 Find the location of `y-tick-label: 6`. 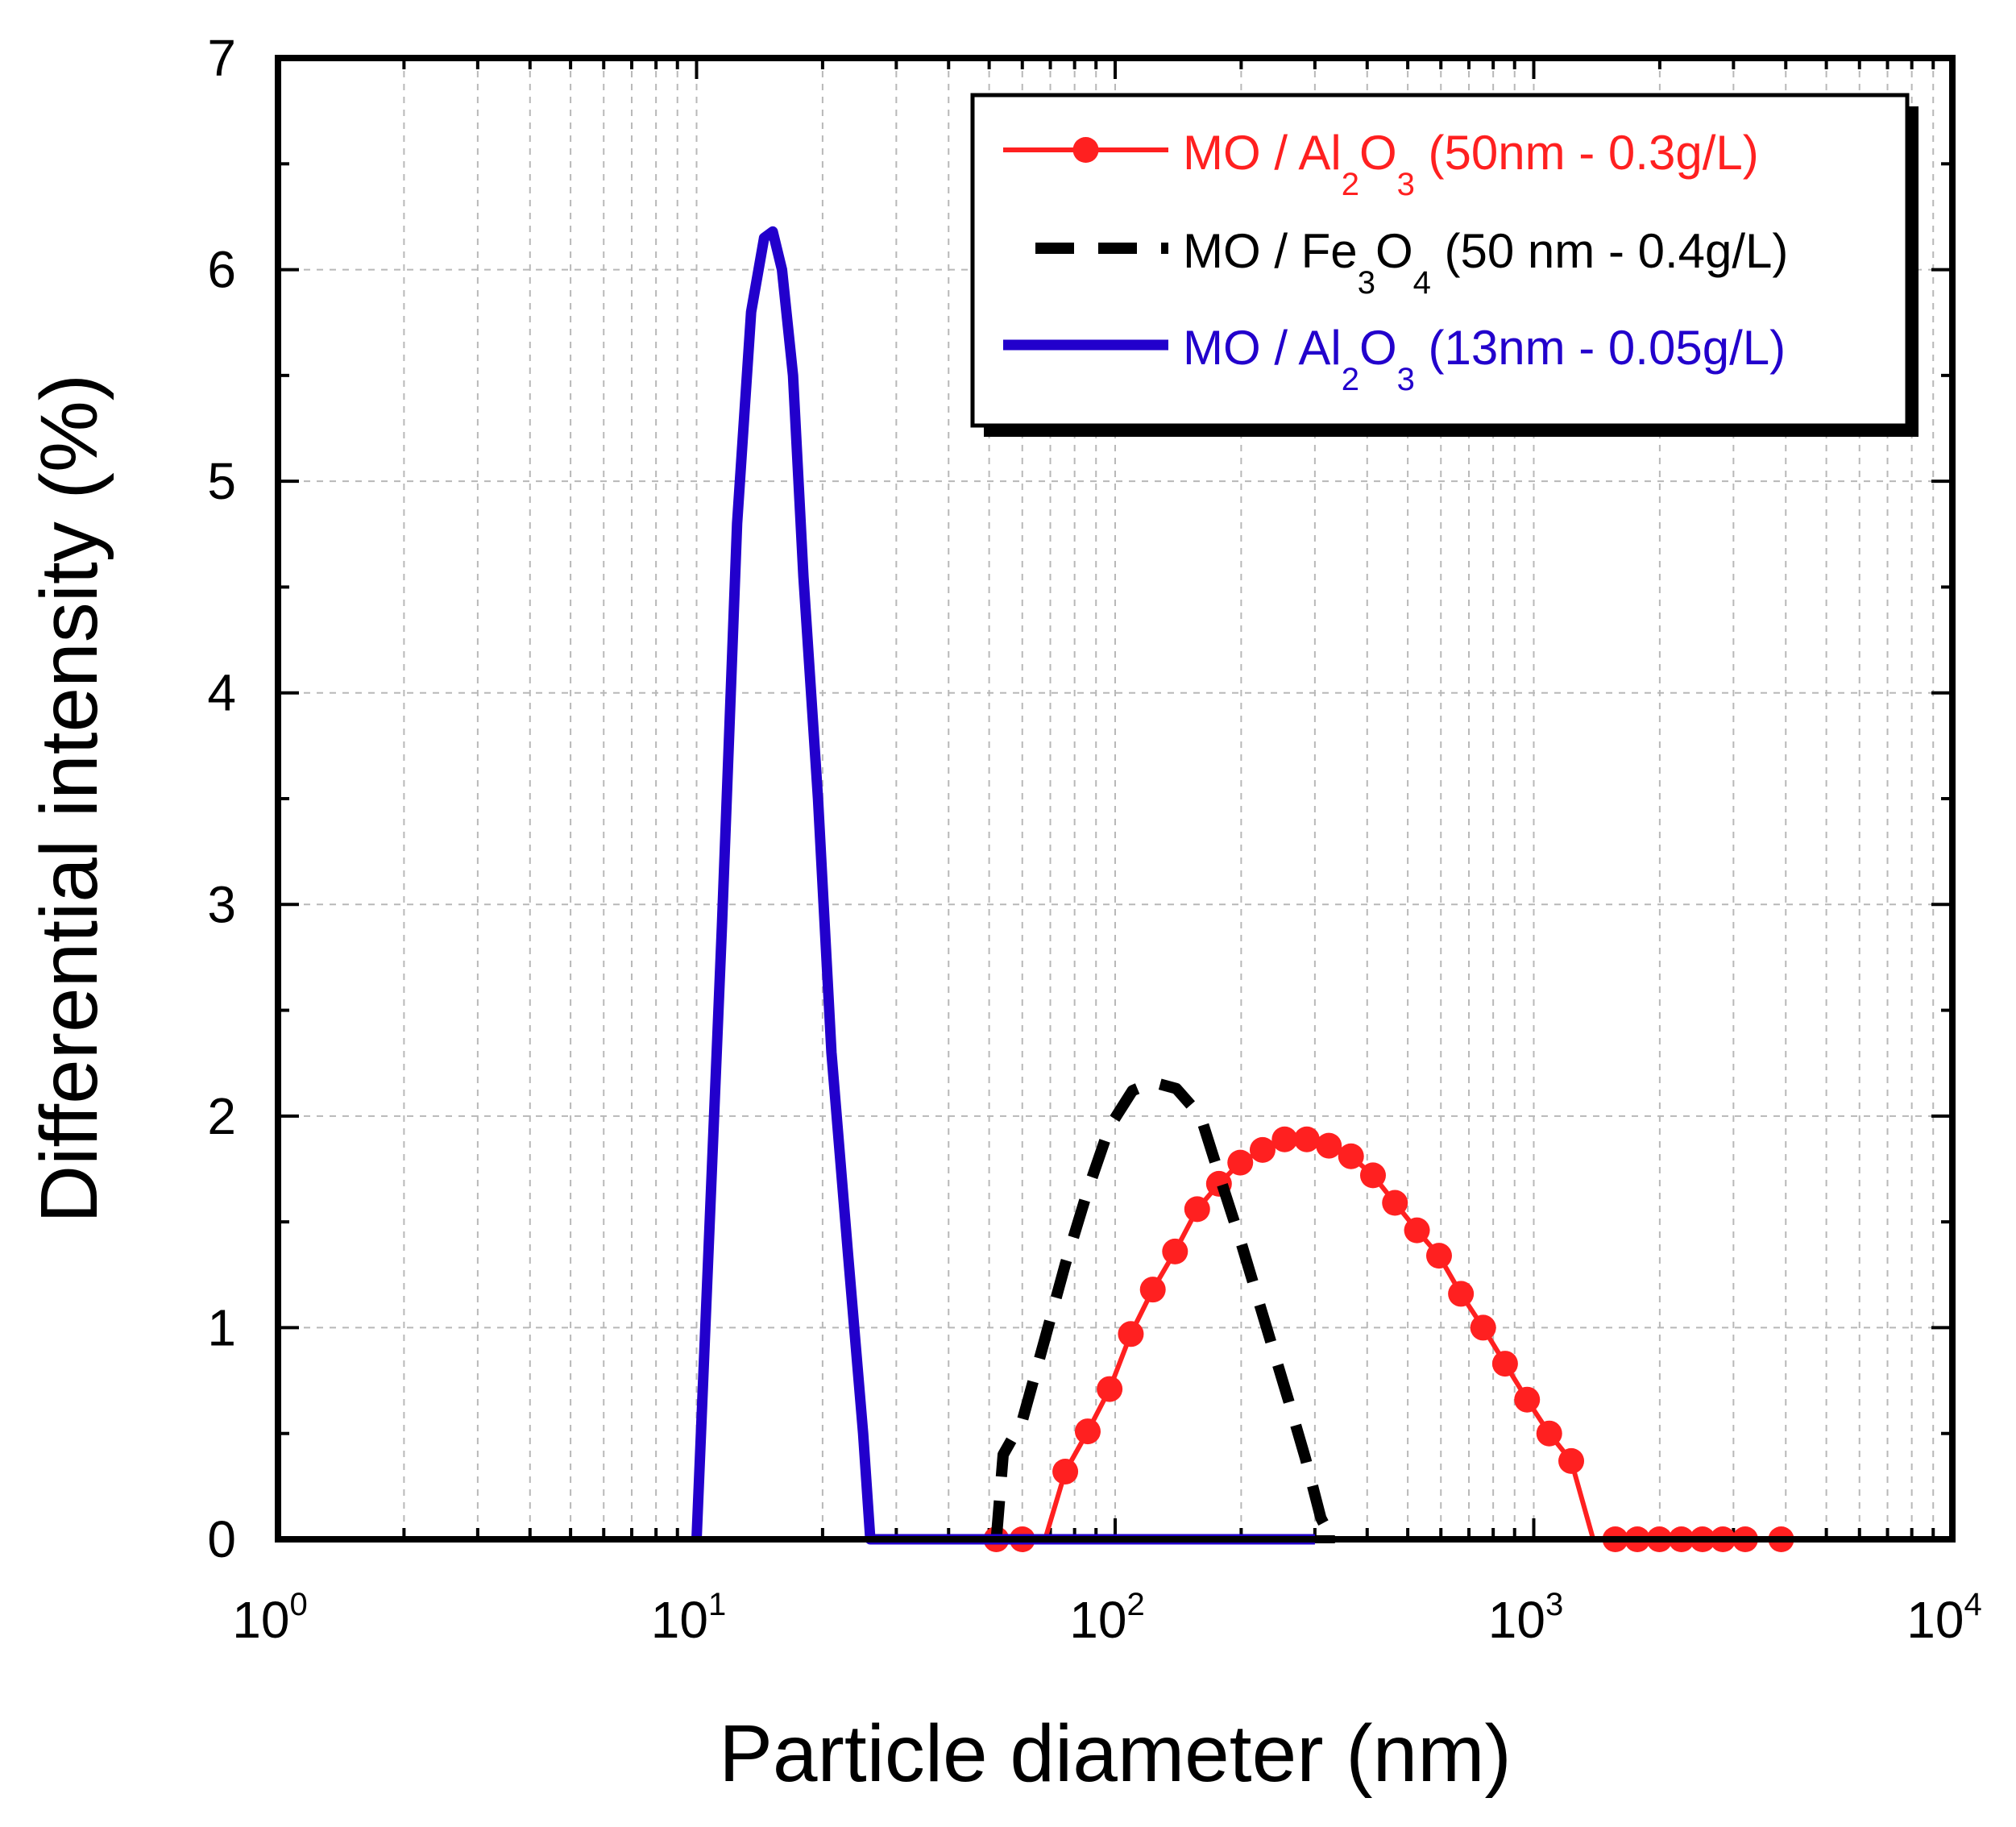

y-tick-label: 6 is located at coordinates (221, 270).